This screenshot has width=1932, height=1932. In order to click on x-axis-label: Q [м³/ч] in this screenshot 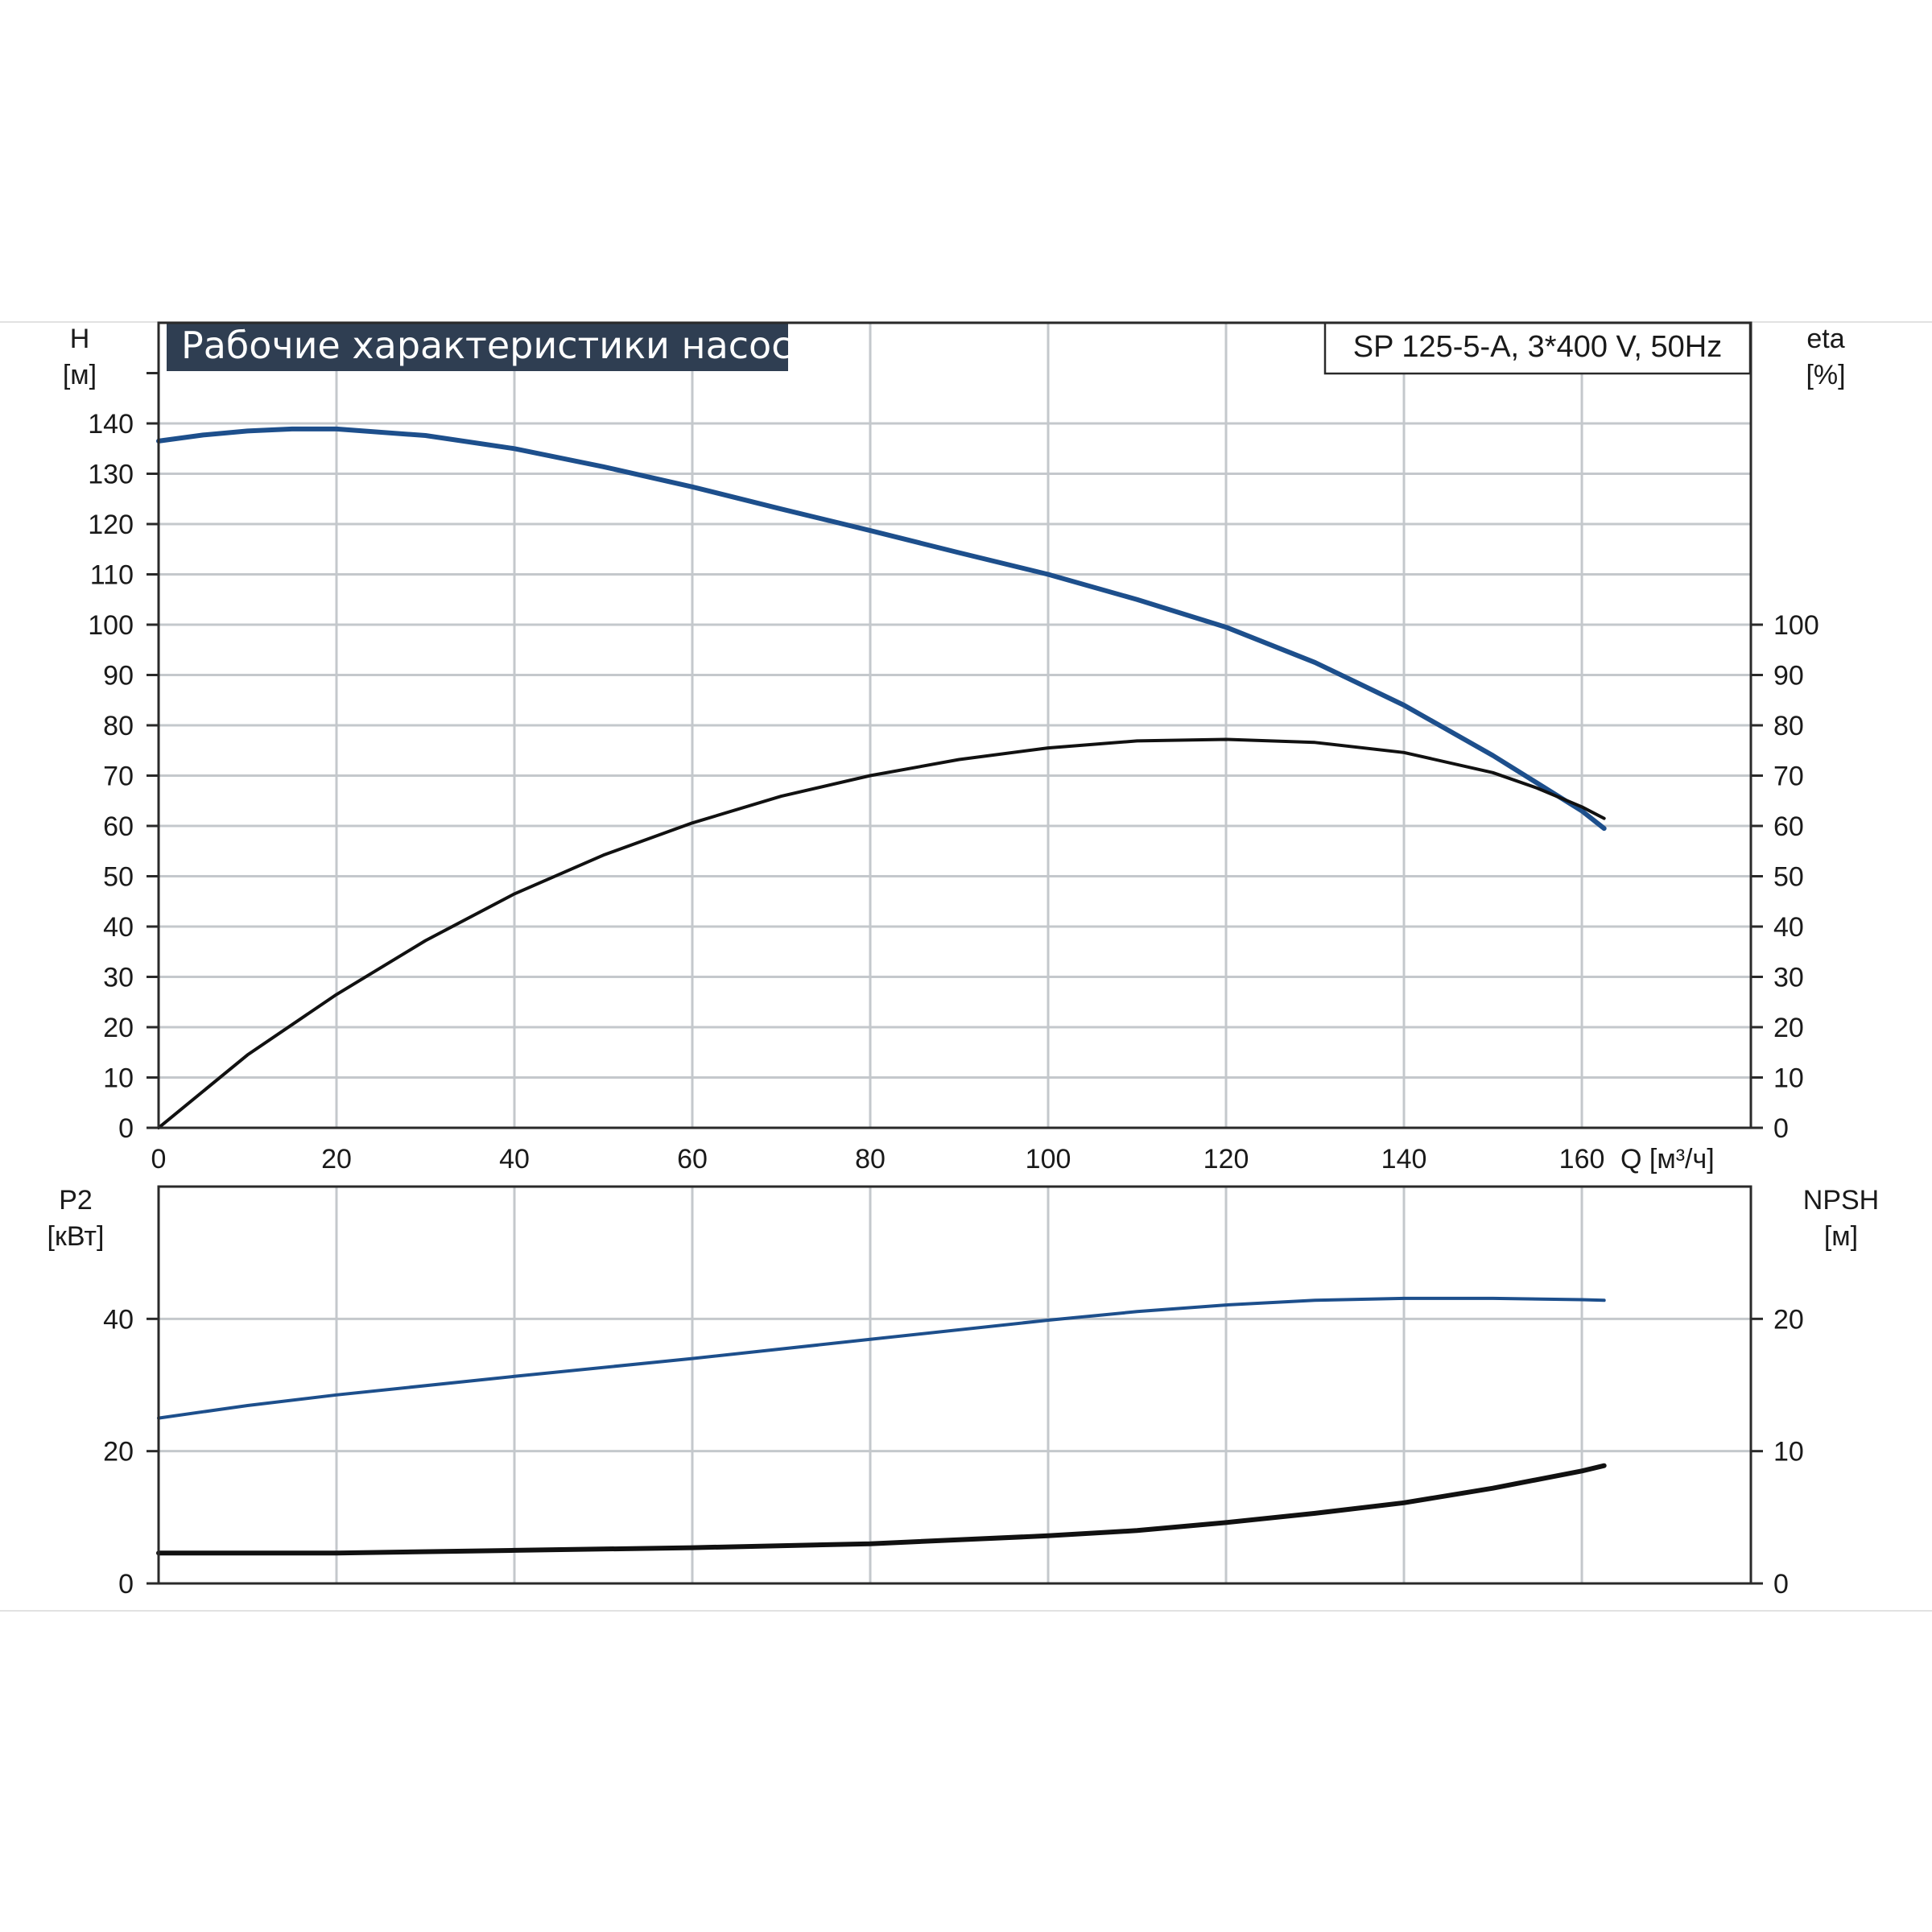, I will do `click(1667, 1159)`.